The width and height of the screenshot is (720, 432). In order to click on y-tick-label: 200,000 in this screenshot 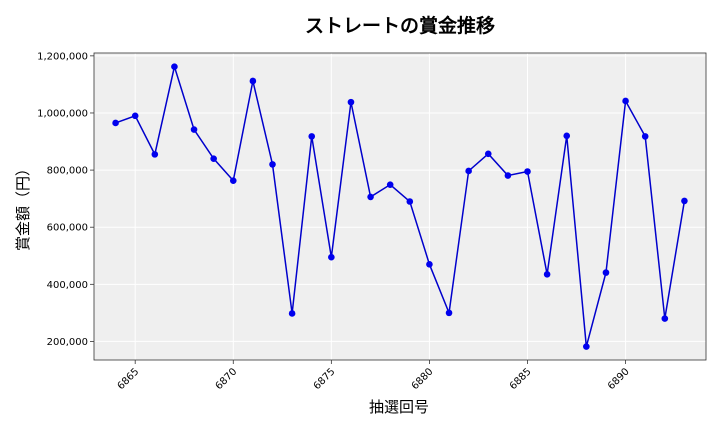, I will do `click(67, 342)`.